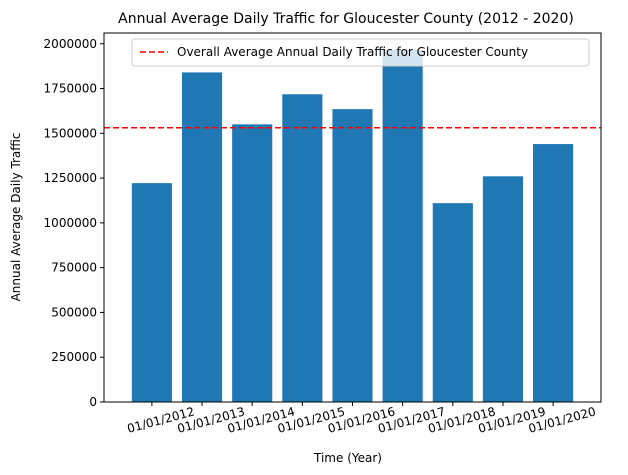 This screenshot has width=628, height=475. I want to click on y-tick-label: 1000000, so click(70, 223).